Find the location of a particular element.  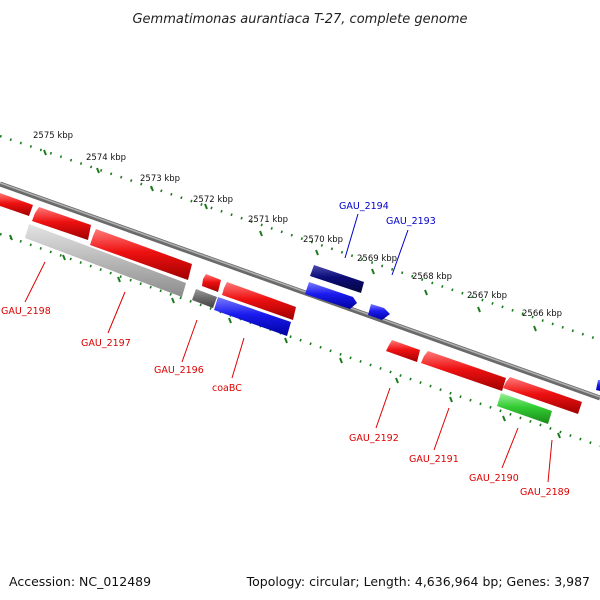

scale-label: 2571 kbp is located at coordinates (268, 220).